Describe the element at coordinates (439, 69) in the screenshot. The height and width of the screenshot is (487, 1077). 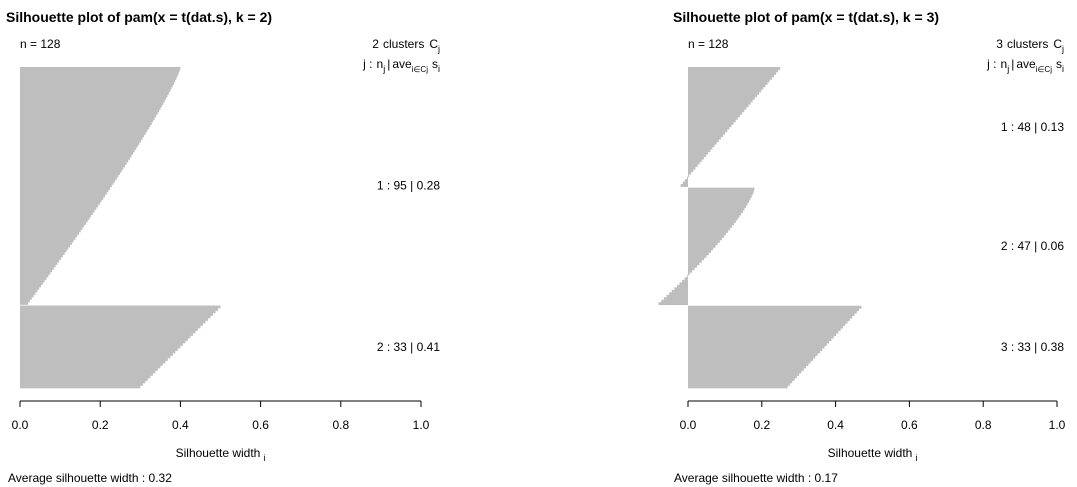
I see `legend-s-sub: i` at that location.